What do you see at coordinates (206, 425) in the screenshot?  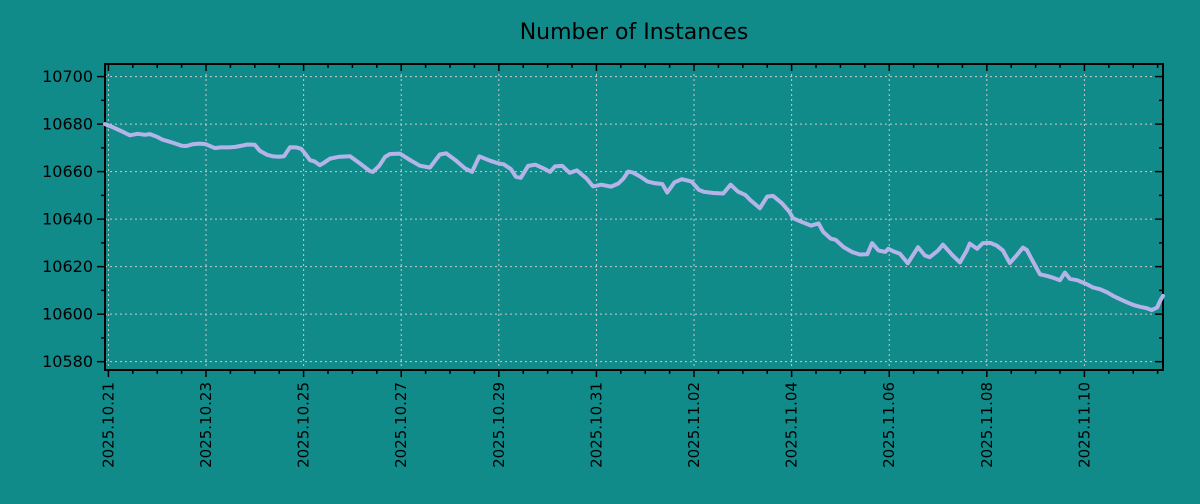 I see `x-tick-label: 2025.10.23` at bounding box center [206, 425].